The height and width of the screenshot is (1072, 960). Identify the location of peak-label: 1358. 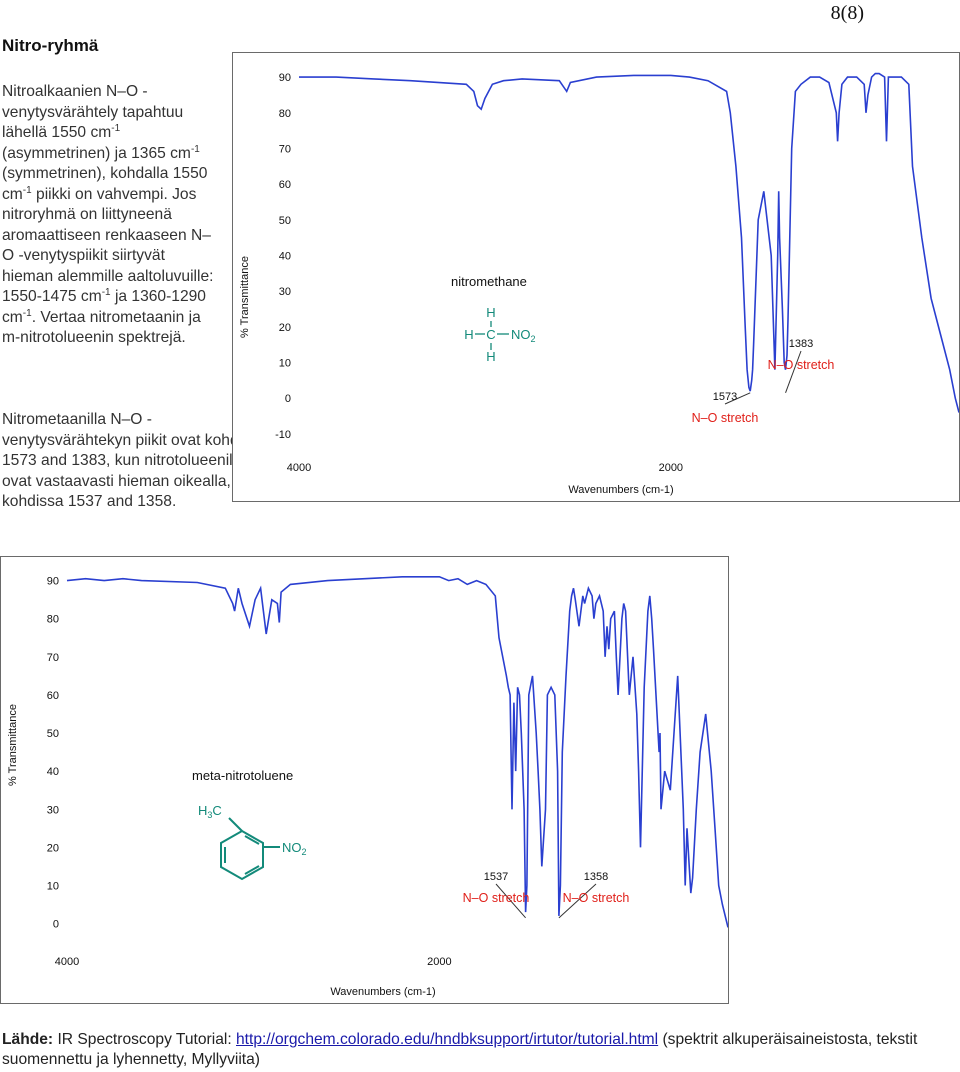
(596, 877).